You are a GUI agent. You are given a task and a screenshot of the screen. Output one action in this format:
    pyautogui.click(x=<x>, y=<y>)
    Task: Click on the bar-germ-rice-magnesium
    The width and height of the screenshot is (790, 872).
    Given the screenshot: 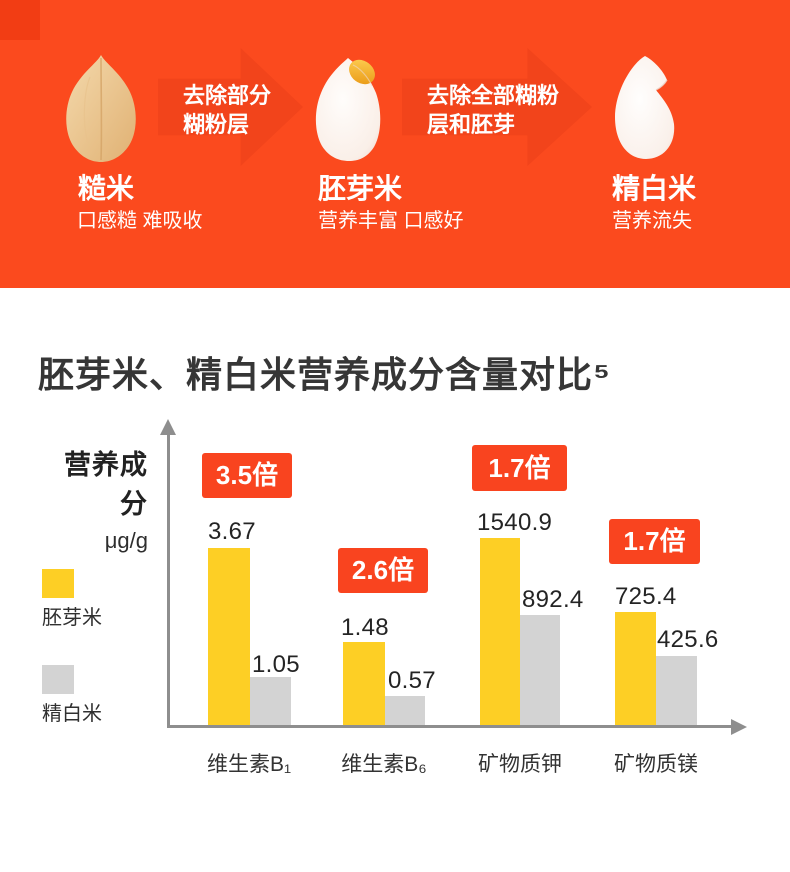 What is the action you would take?
    pyautogui.click(x=635, y=669)
    